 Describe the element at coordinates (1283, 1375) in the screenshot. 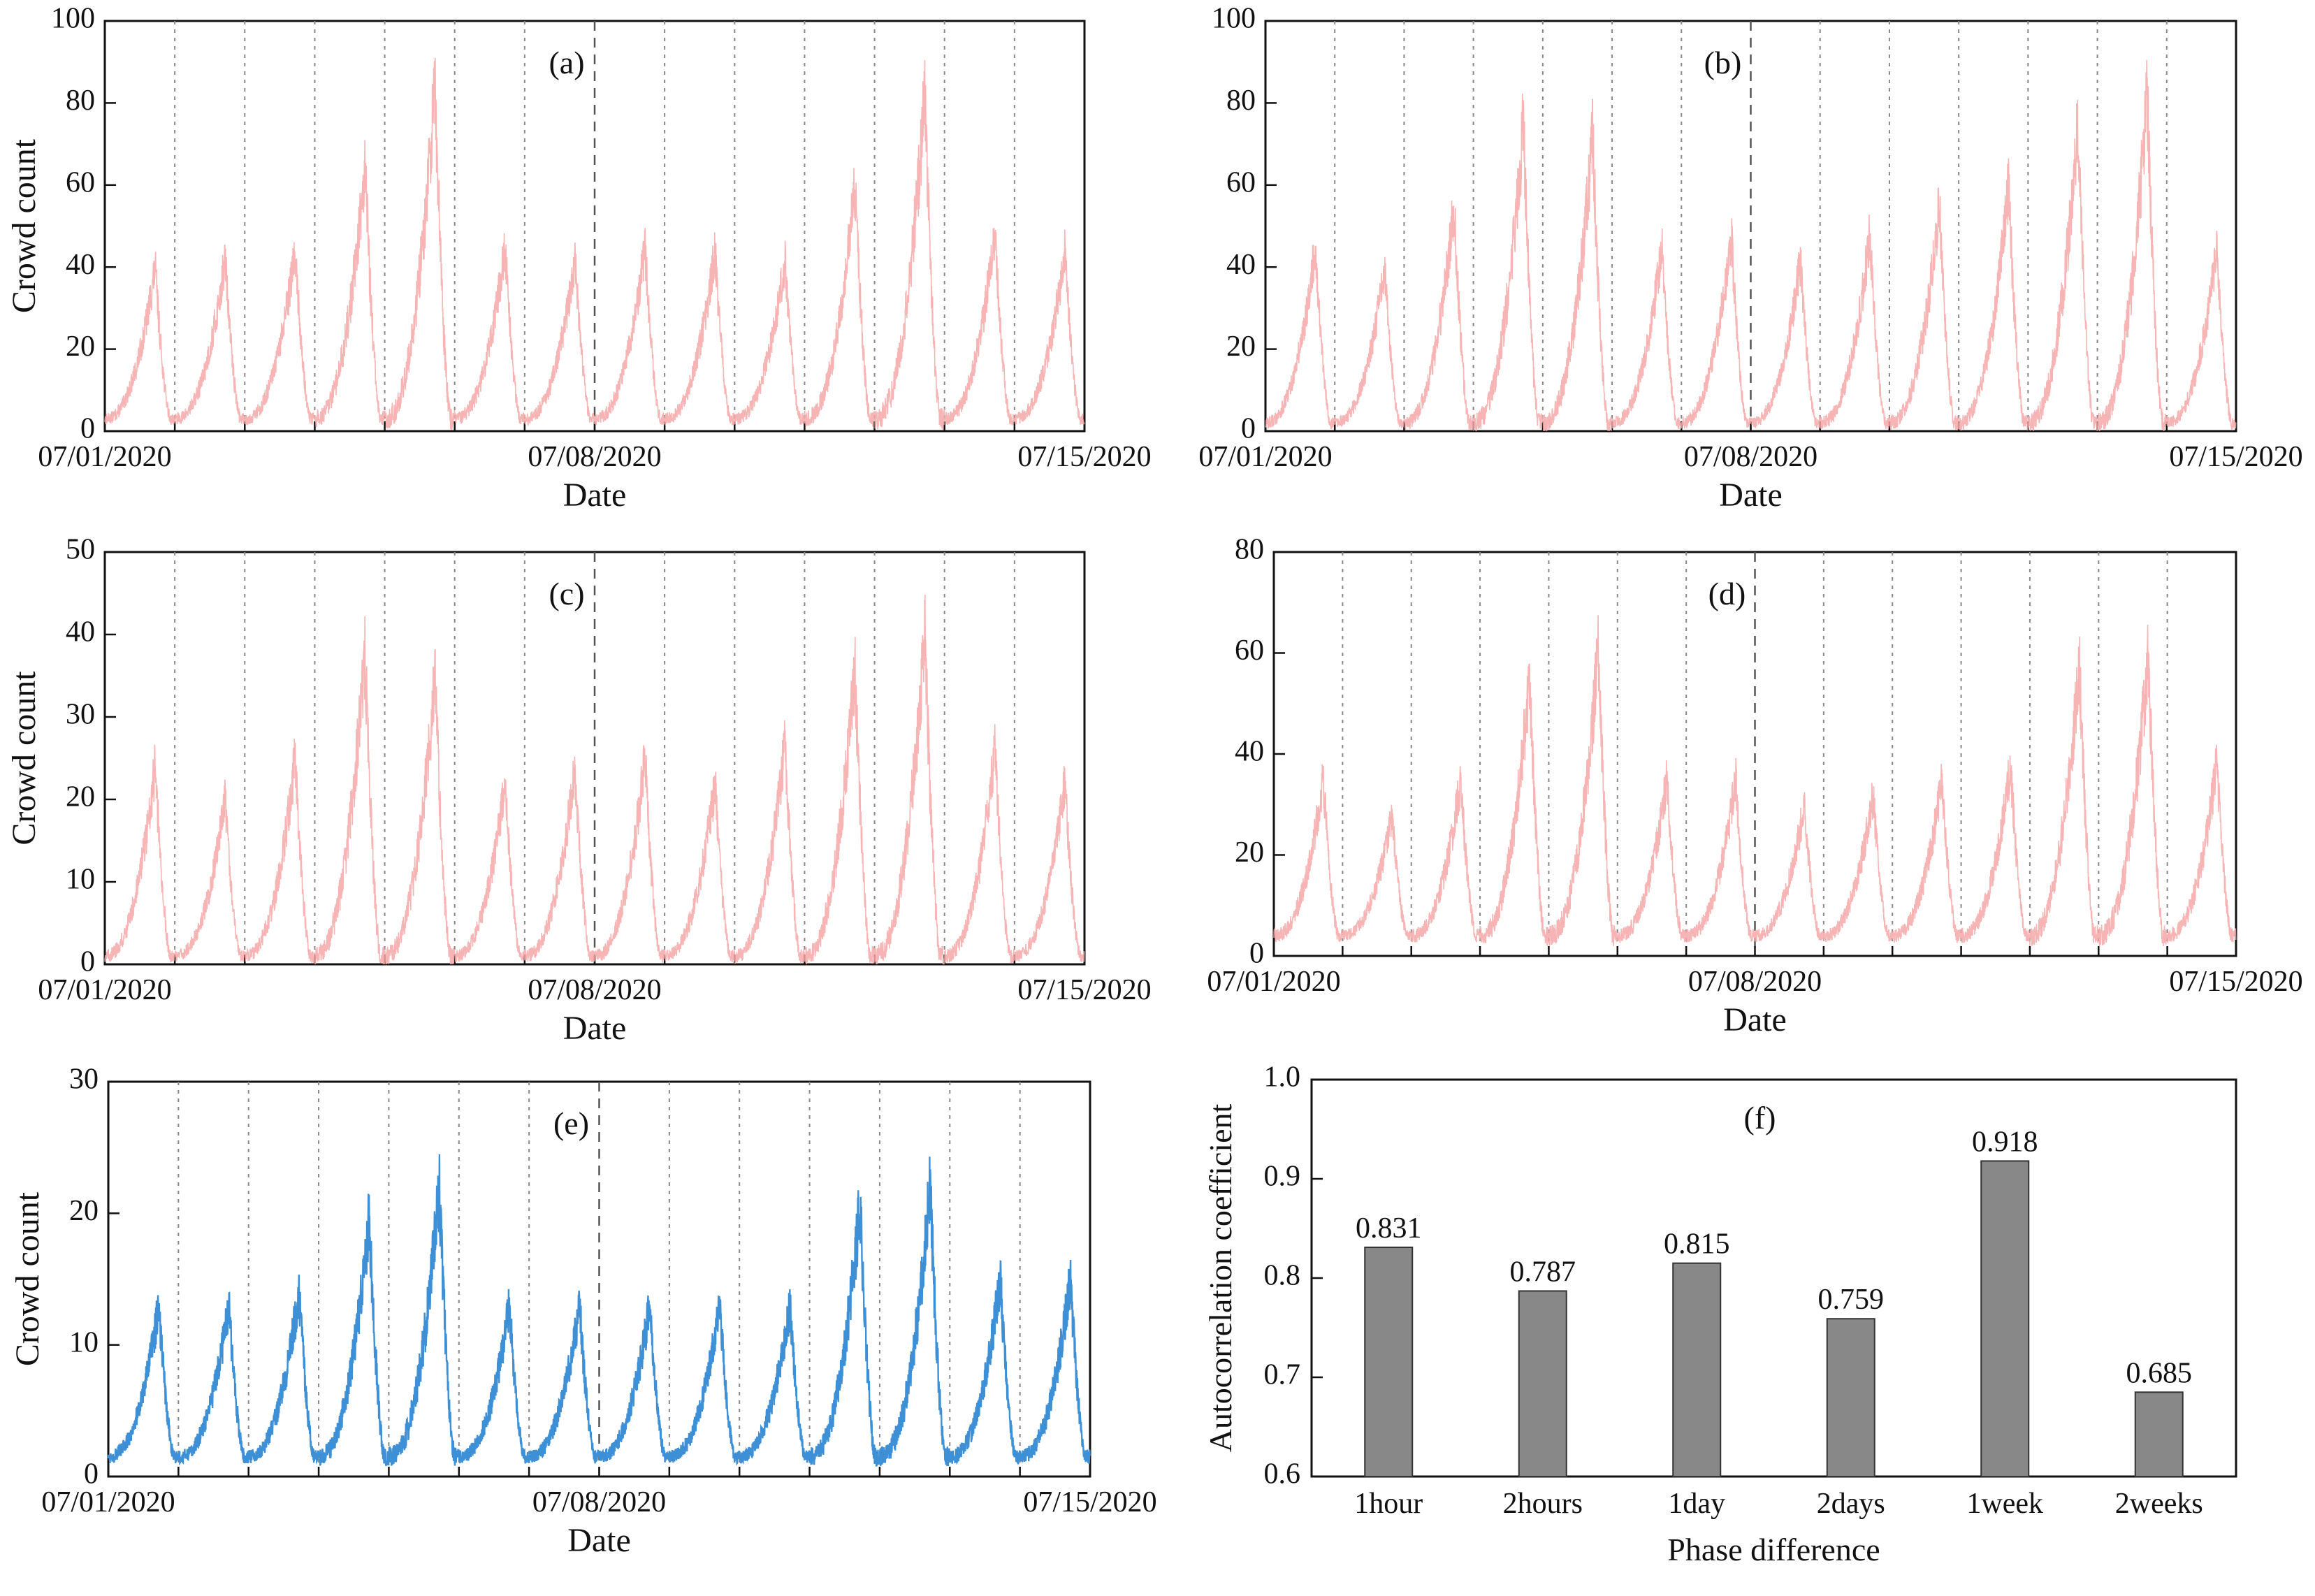

I see `y-tick-label: 0.7` at that location.